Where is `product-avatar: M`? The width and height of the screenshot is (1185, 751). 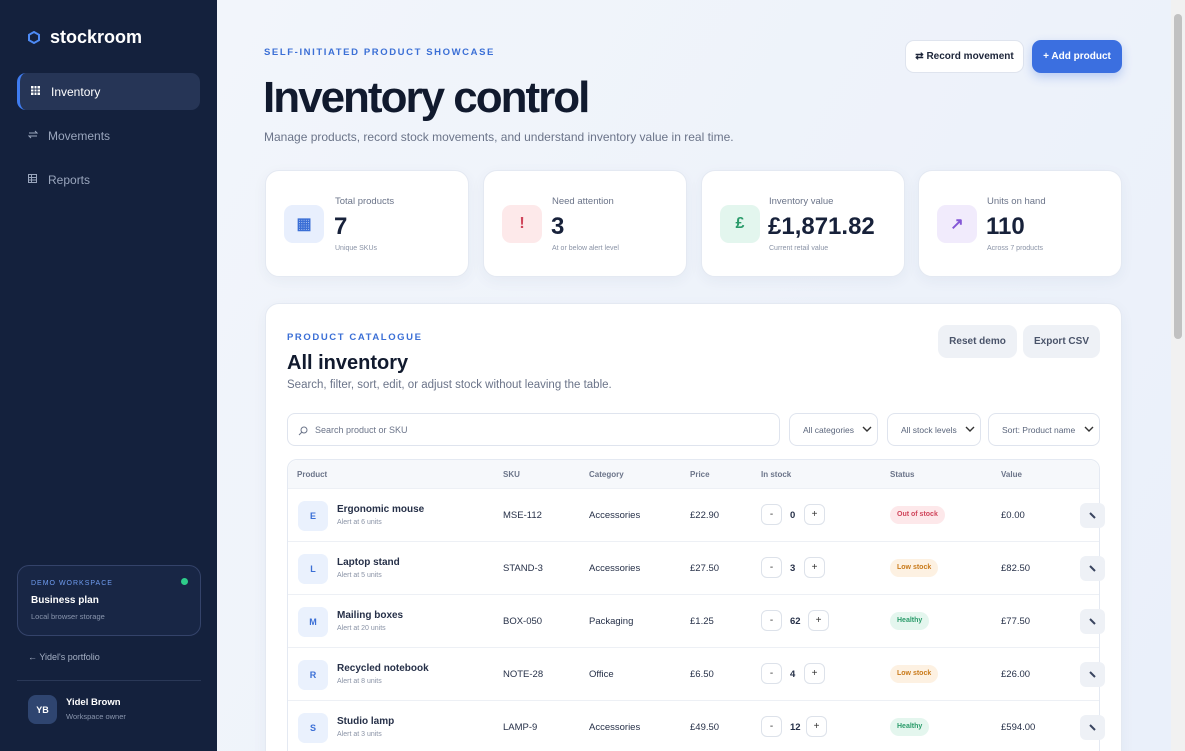
product-avatar: M is located at coordinates (313, 622).